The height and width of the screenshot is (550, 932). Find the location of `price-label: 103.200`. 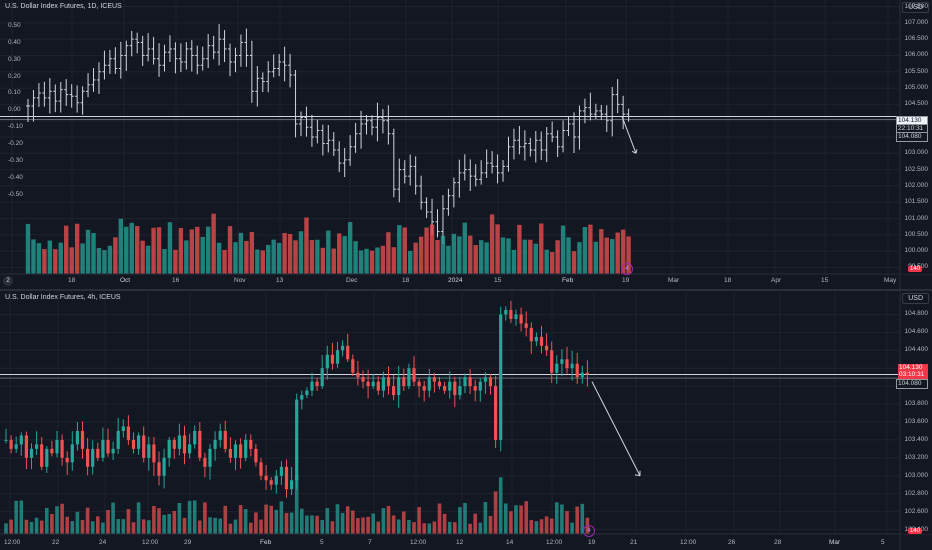

price-label: 103.200 is located at coordinates (916, 457).